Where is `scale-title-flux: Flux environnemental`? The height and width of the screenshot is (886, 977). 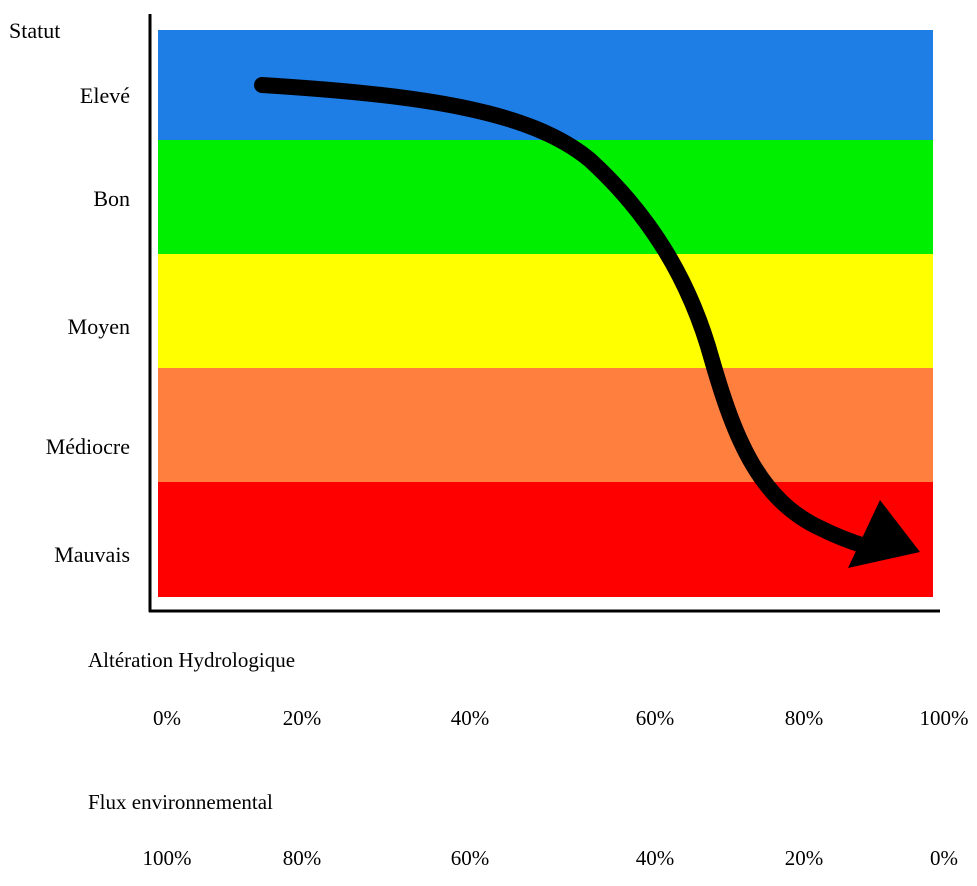 scale-title-flux: Flux environnemental is located at coordinates (180, 802).